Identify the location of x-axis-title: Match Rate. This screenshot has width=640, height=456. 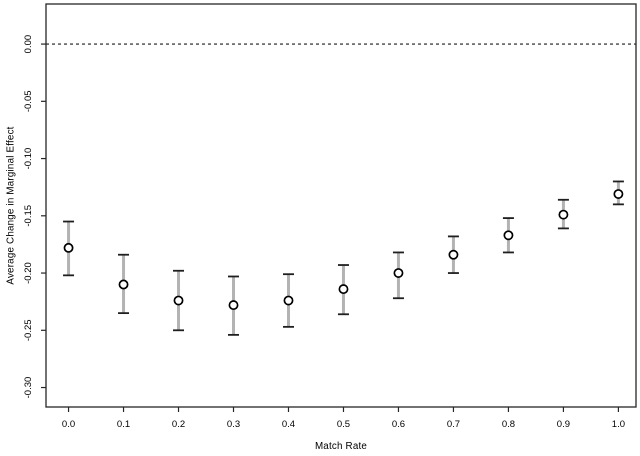
(341, 446).